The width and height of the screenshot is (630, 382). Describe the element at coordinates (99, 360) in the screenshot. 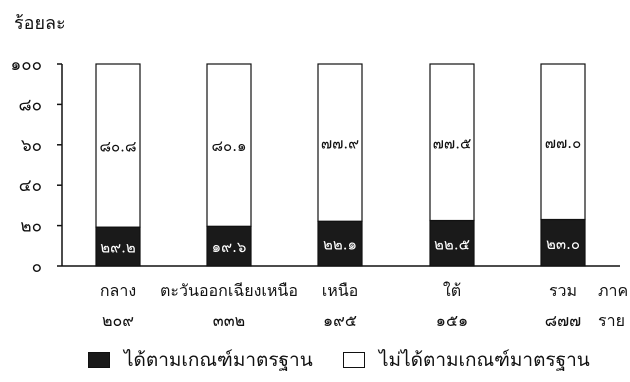

I see `legend-swatch-meets-standard` at that location.